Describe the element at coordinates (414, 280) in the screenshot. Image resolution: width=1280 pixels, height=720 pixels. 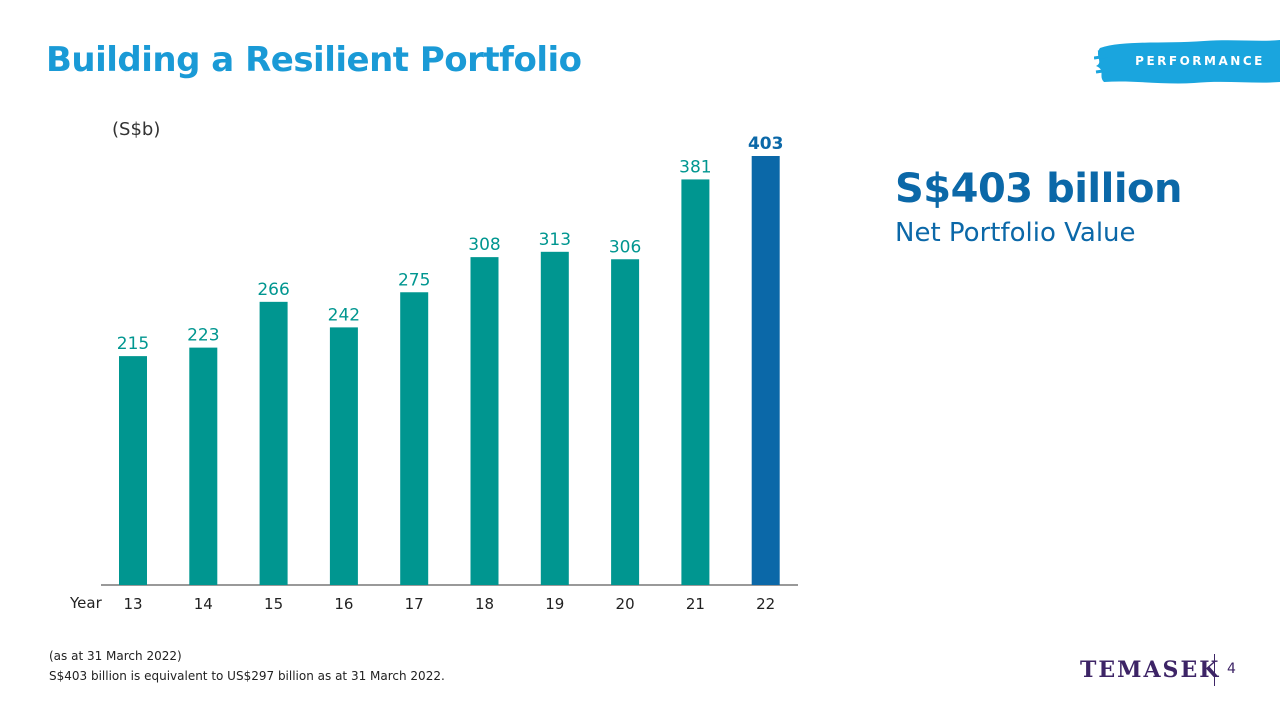
I see `data-label: 275` at that location.